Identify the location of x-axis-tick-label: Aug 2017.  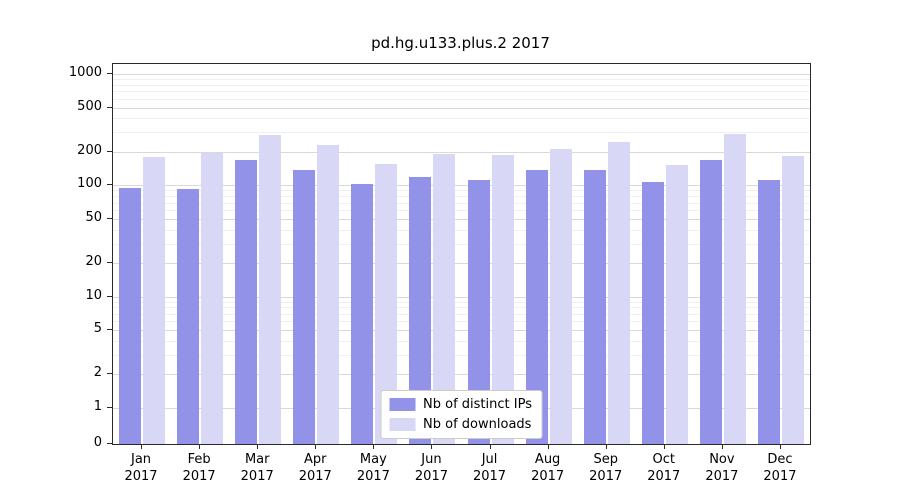
(548, 468).